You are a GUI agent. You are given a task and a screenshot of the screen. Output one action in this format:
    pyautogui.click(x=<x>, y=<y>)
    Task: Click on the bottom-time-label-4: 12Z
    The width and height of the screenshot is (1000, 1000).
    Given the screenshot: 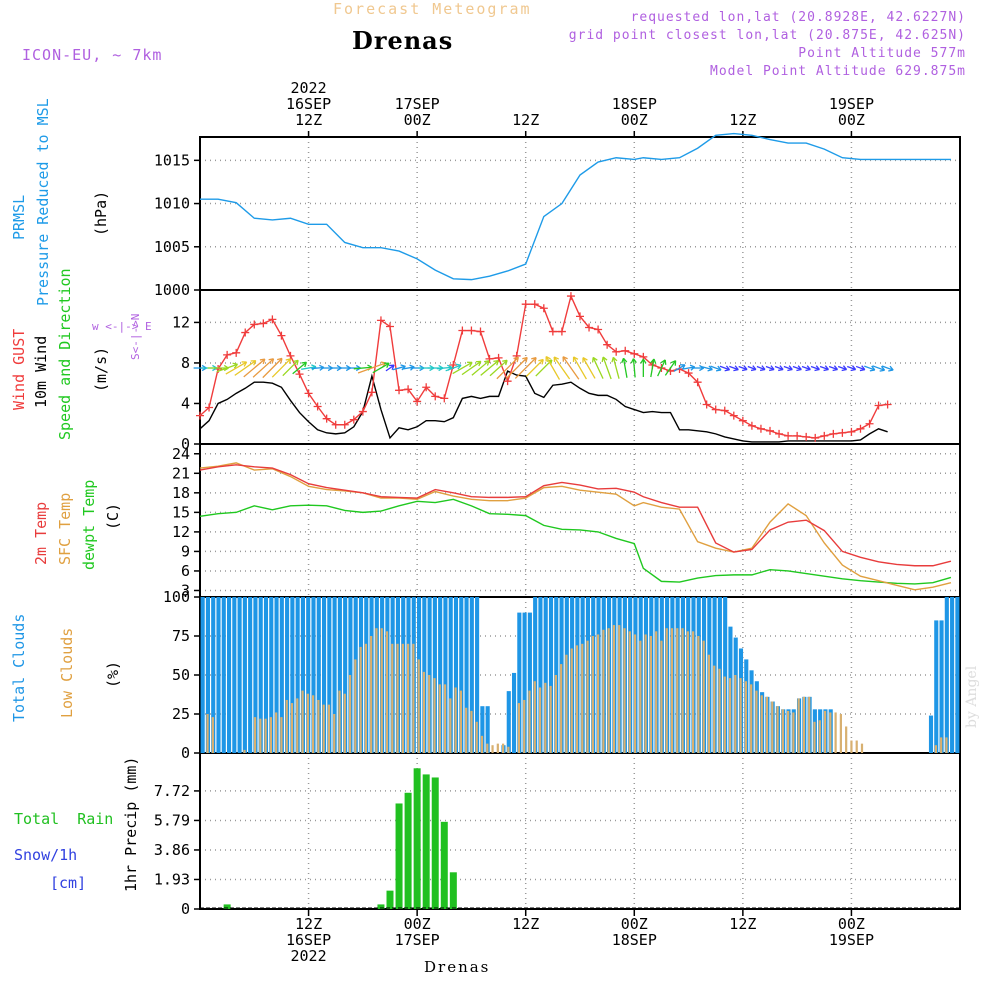 What is the action you would take?
    pyautogui.click(x=743, y=924)
    